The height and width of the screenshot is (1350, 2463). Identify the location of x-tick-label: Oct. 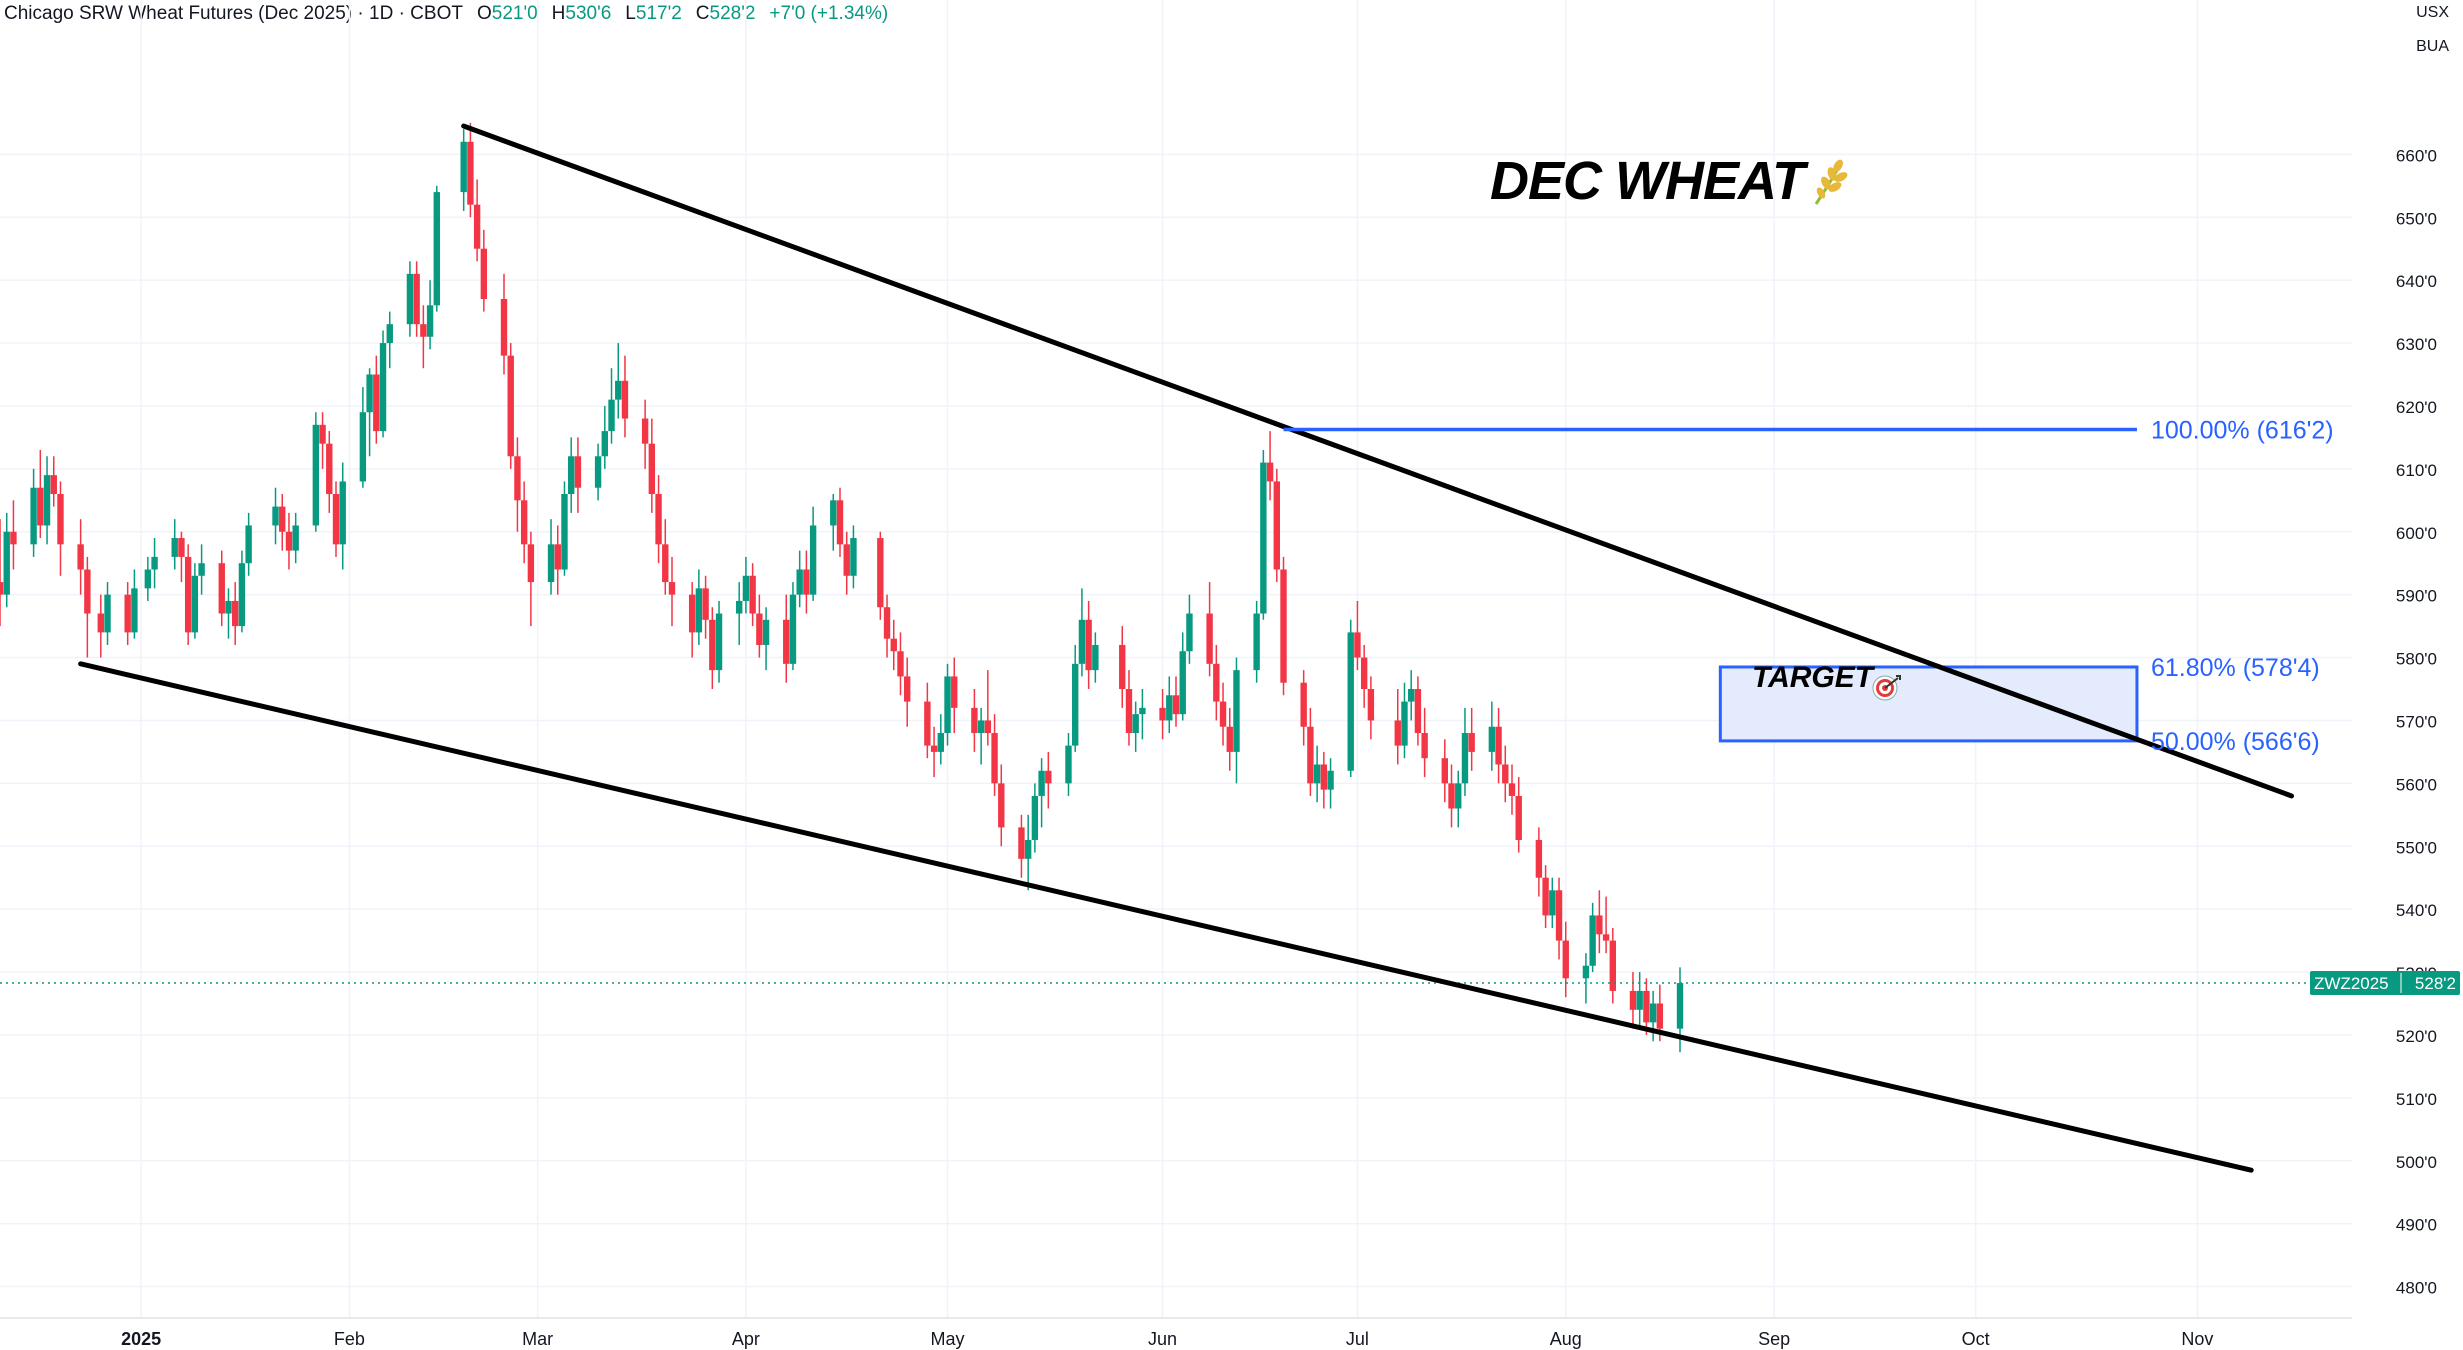
(1976, 1339).